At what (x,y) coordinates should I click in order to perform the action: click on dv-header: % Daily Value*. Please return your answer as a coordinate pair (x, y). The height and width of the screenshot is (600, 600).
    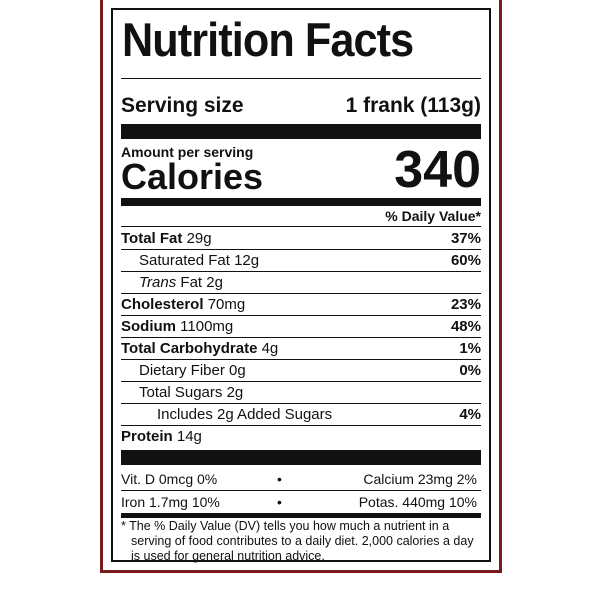
    Looking at the image, I should click on (433, 216).